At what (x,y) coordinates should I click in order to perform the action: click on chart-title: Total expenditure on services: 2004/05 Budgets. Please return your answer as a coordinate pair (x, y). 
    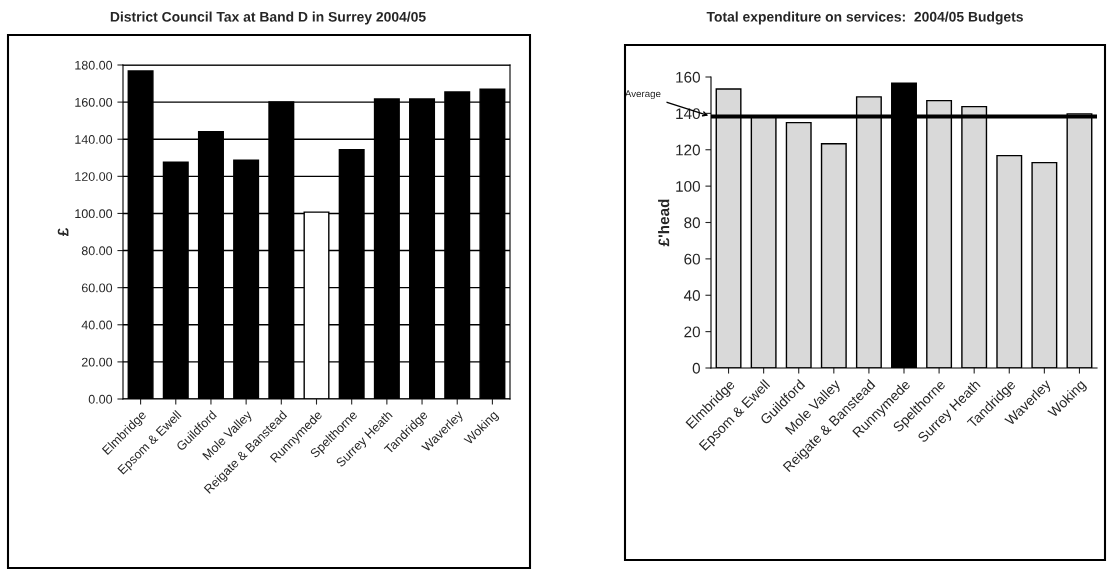
    Looking at the image, I should click on (864, 18).